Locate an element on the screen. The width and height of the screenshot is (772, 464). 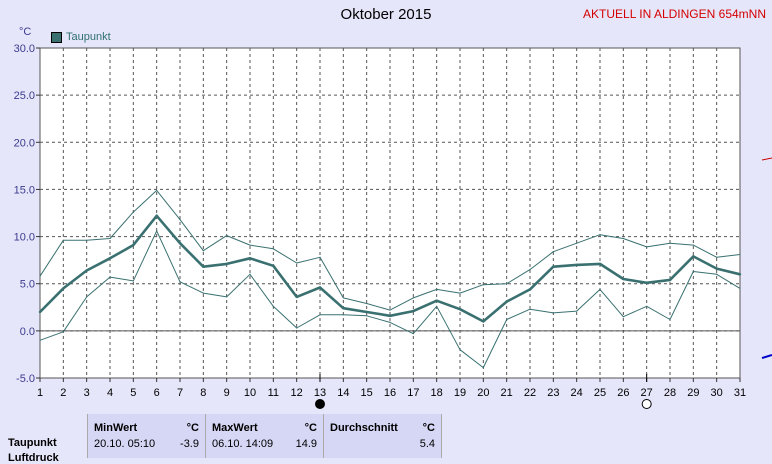
stats-empty-cell is located at coordinates (606, 436).